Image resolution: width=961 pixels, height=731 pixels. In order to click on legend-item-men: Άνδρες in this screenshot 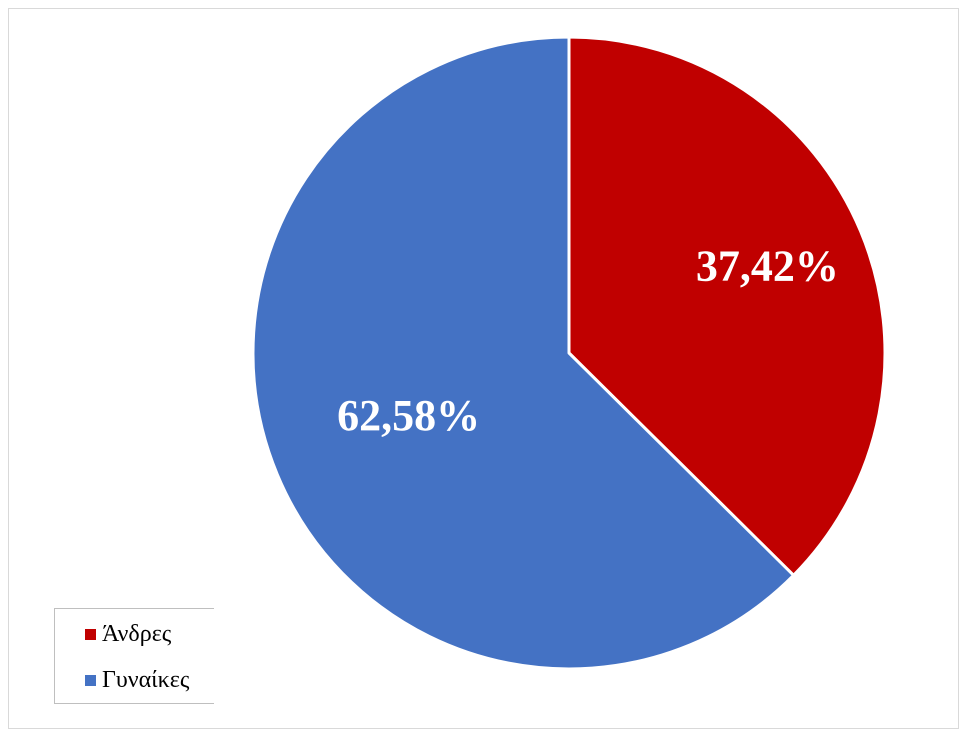, I will do `click(128, 634)`.